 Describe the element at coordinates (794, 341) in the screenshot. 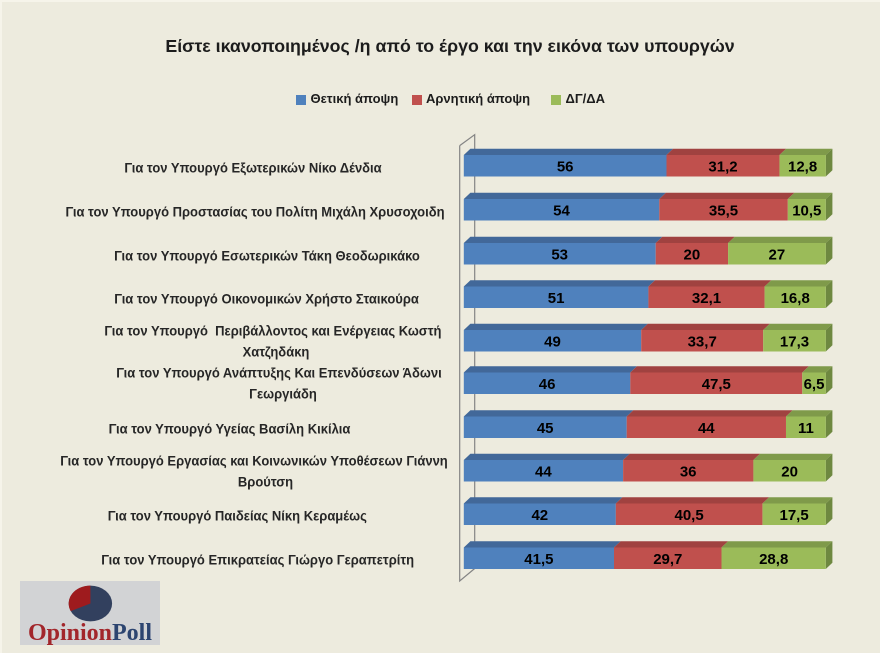

I see `svg-text: 17,3` at that location.